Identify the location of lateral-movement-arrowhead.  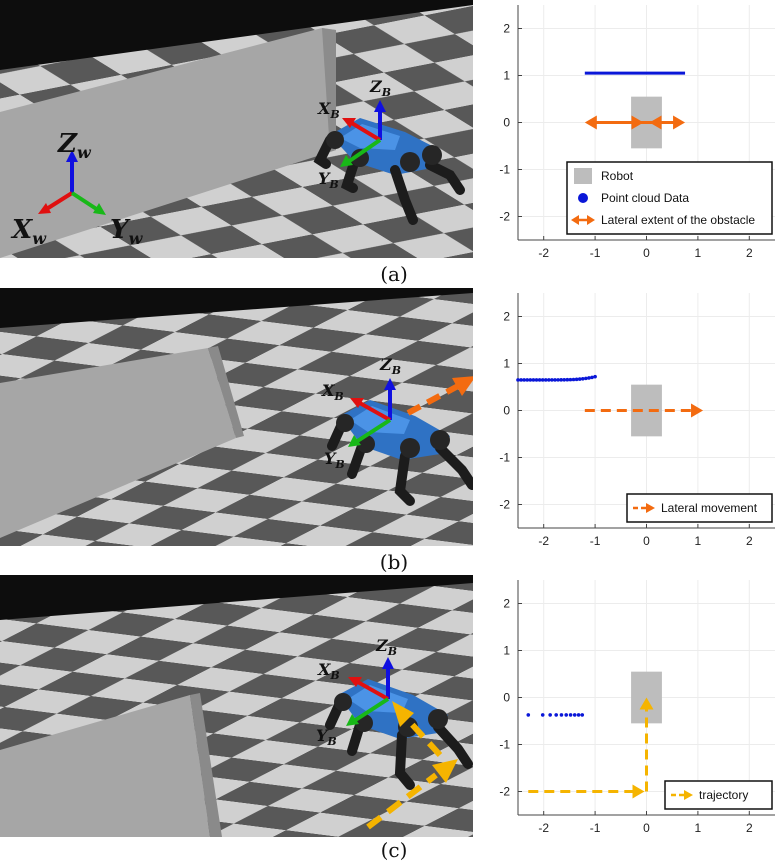
(697, 410).